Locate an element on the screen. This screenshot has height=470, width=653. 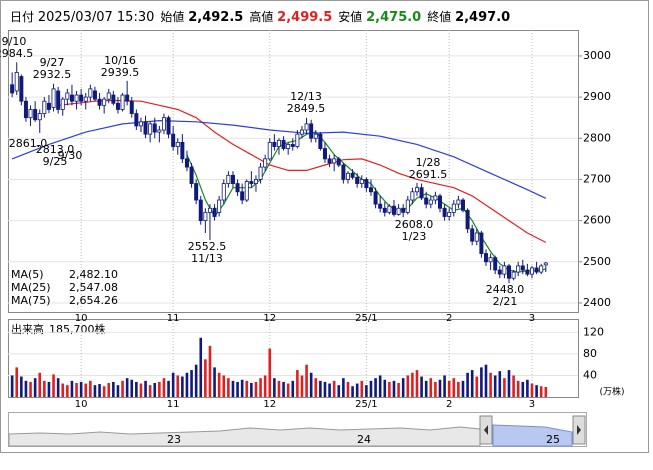
navigator-selection is located at coordinates (532, 435).